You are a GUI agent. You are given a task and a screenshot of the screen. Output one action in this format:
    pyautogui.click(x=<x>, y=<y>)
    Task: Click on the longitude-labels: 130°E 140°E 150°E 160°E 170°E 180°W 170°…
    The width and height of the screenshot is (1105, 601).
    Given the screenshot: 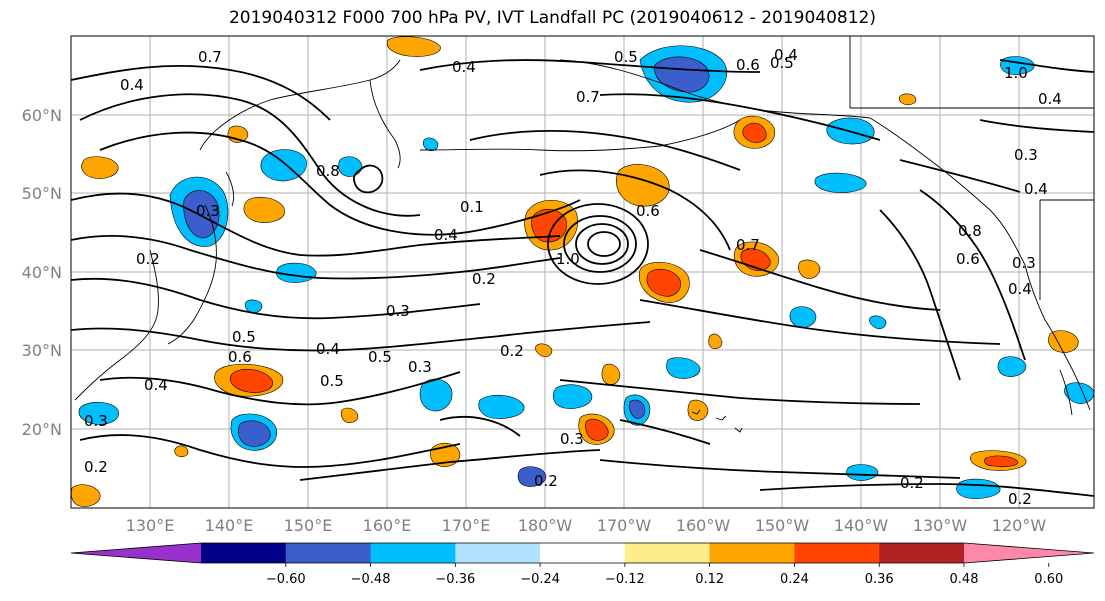 What is the action you would take?
    pyautogui.click(x=586, y=525)
    